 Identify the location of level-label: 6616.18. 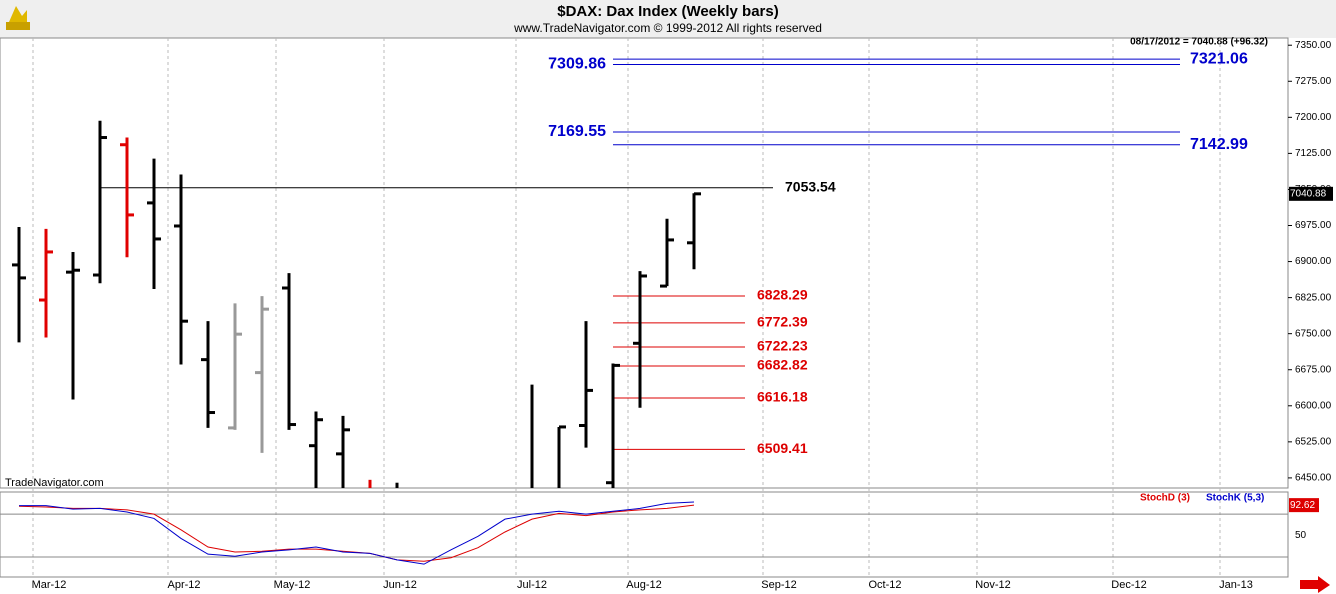
(782, 397).